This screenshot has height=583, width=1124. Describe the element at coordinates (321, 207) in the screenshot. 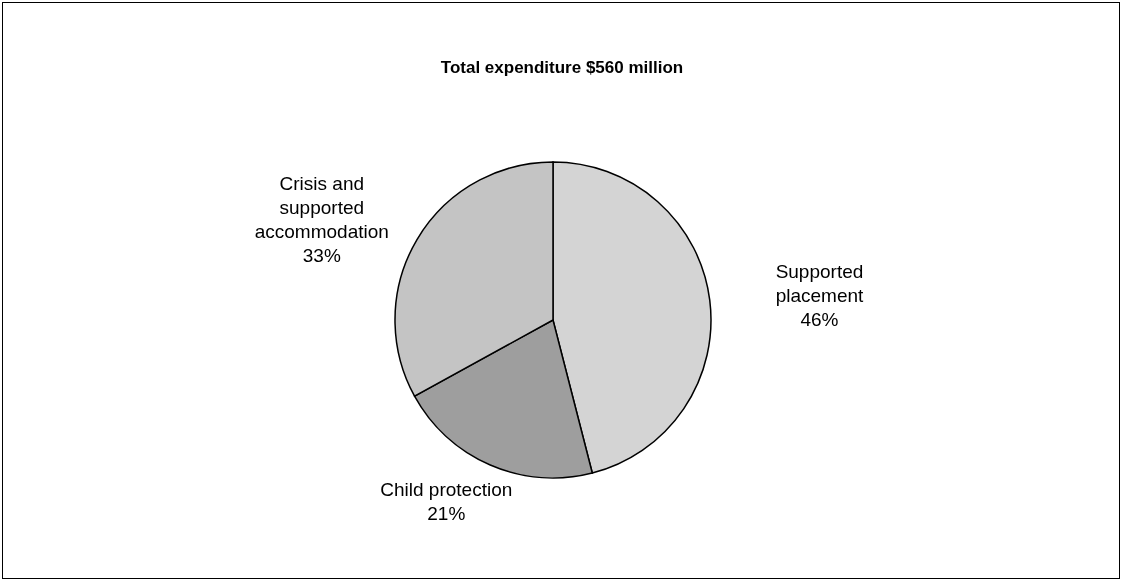

I see `slice-label: Crisis and supported accommodation` at that location.